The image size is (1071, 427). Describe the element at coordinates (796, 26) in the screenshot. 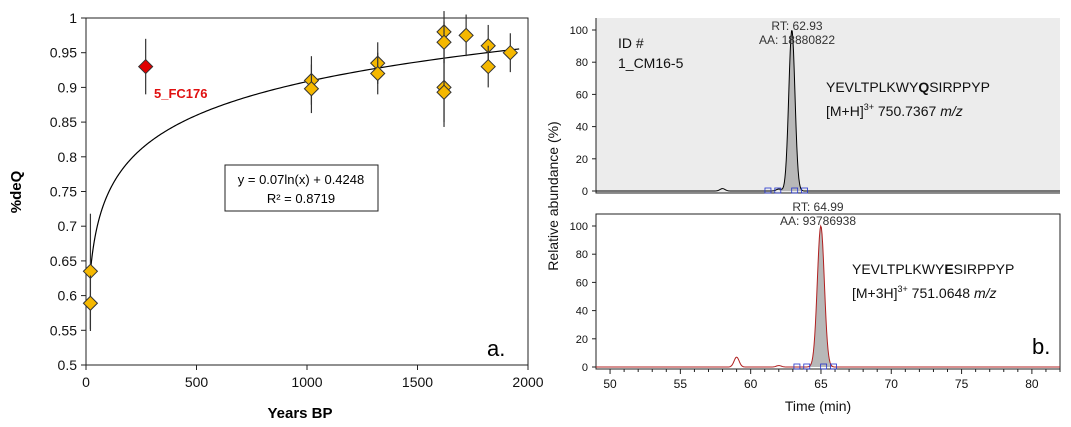

I see `top-rt-label: RT: 62.93` at that location.